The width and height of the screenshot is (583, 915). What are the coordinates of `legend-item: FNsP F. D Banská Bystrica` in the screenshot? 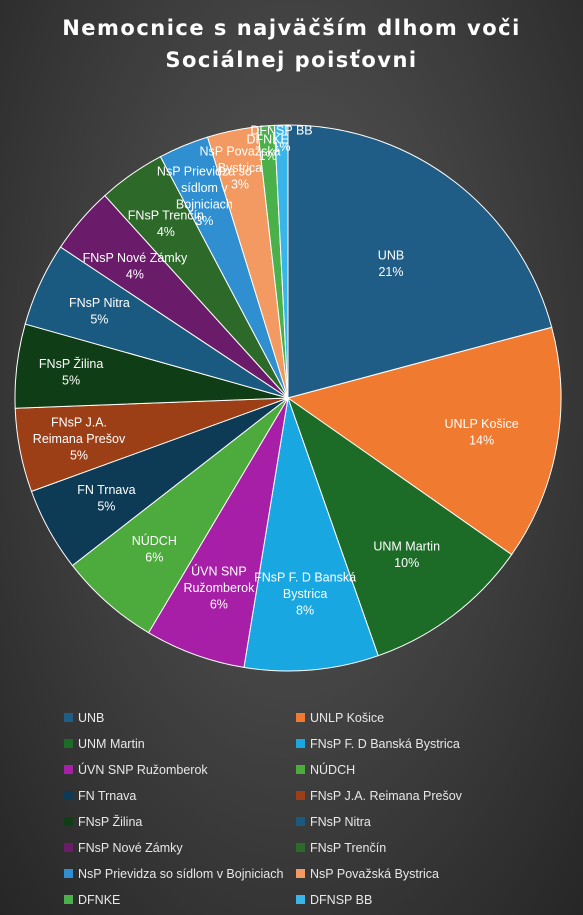 It's located at (412, 743).